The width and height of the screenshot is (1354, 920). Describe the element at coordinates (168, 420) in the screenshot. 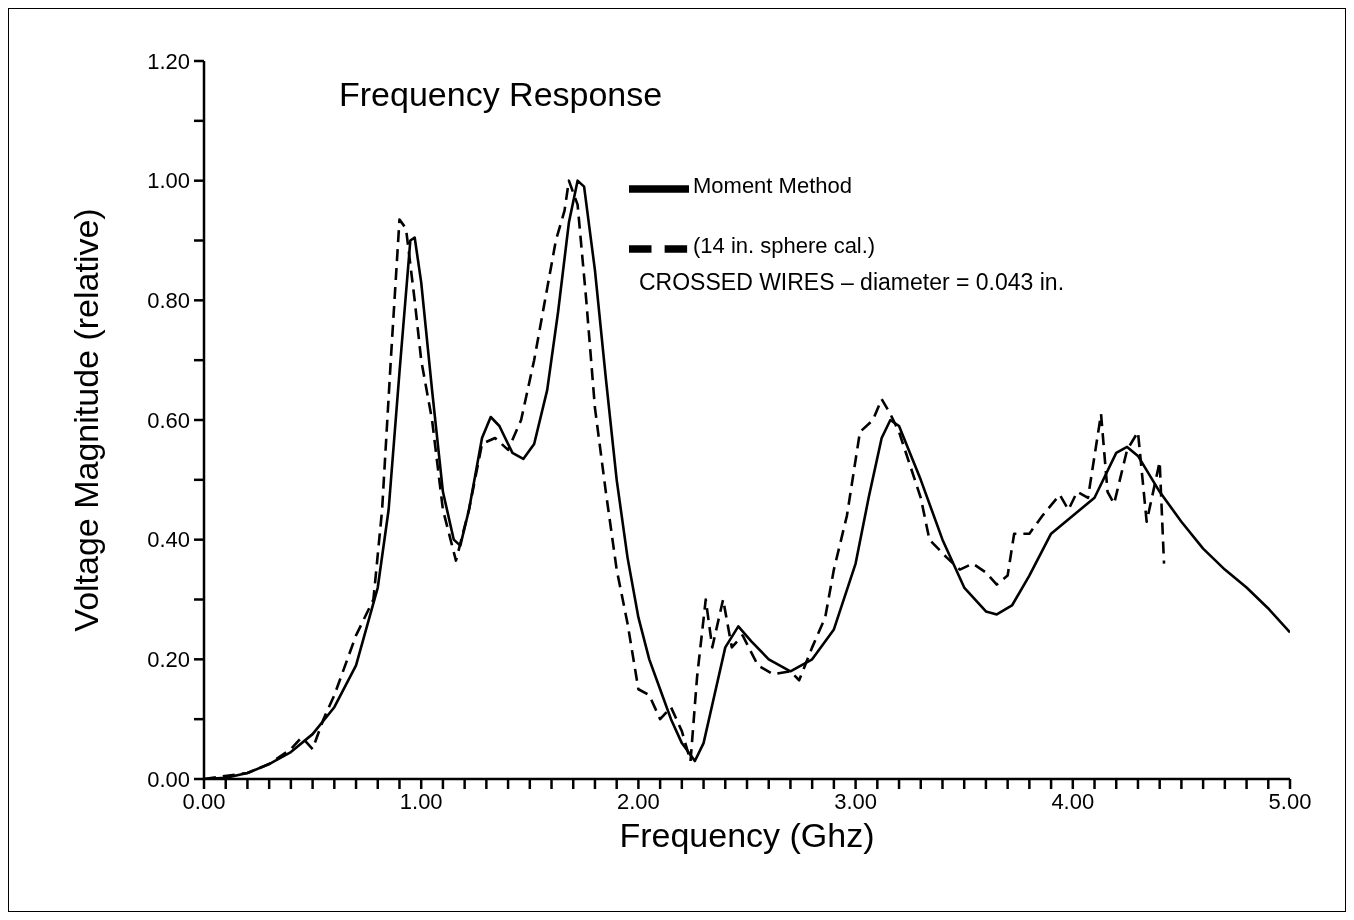

I see `y-tick-label: 0.60` at that location.